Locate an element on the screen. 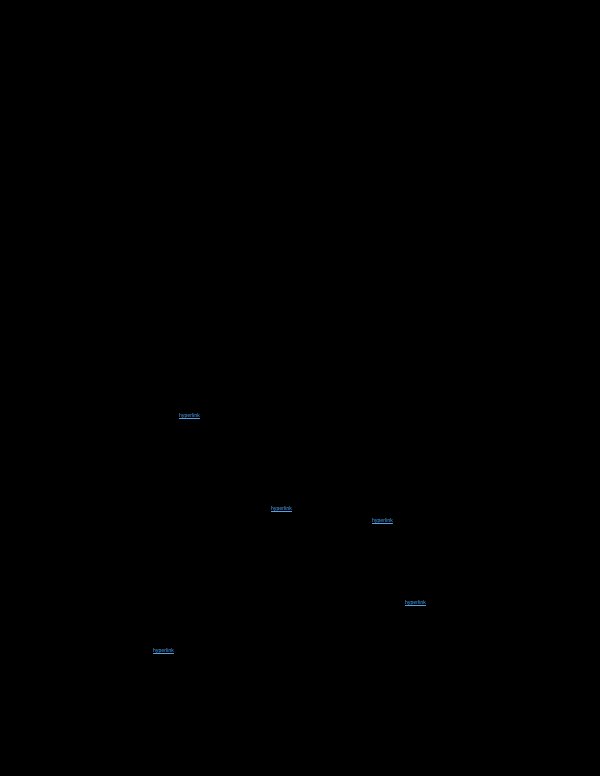 The width and height of the screenshot is (600, 776). document-link-2: hyperlink is located at coordinates (281, 509).